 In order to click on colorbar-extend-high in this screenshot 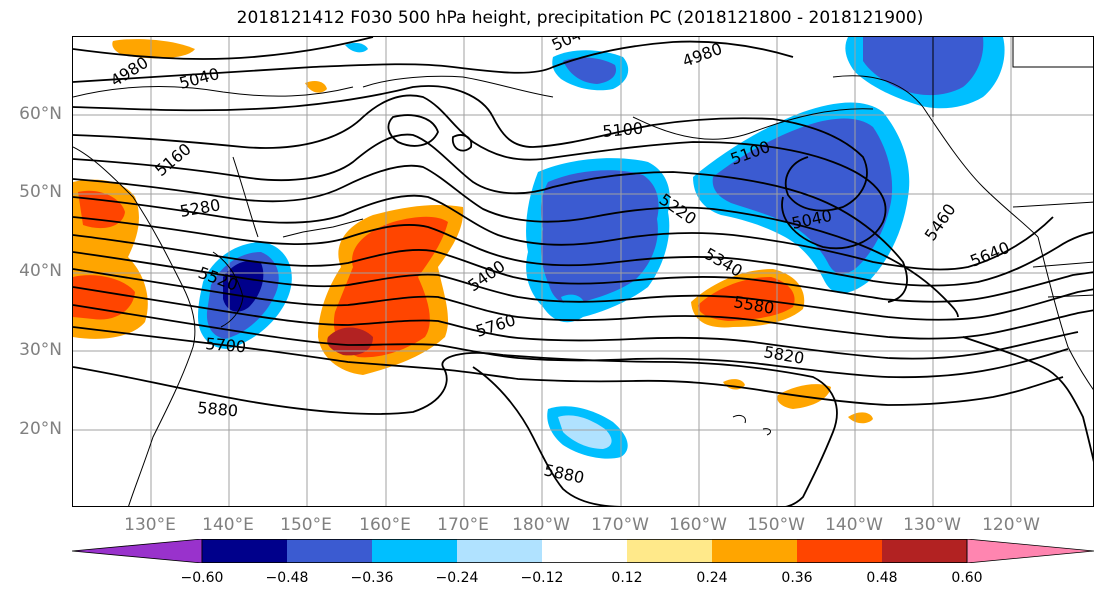, I will do `click(1030, 551)`.